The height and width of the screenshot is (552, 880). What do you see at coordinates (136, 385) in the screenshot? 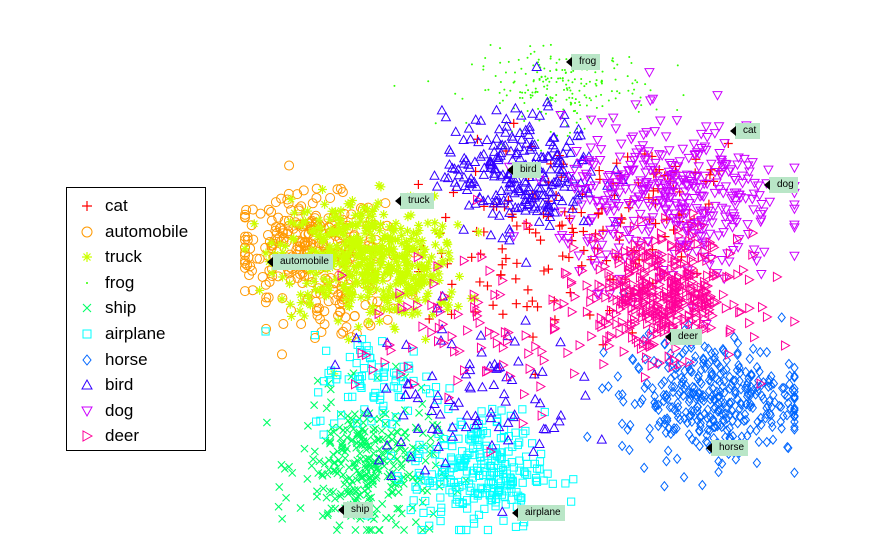
I see `legend-item-bird: bird` at bounding box center [136, 385].